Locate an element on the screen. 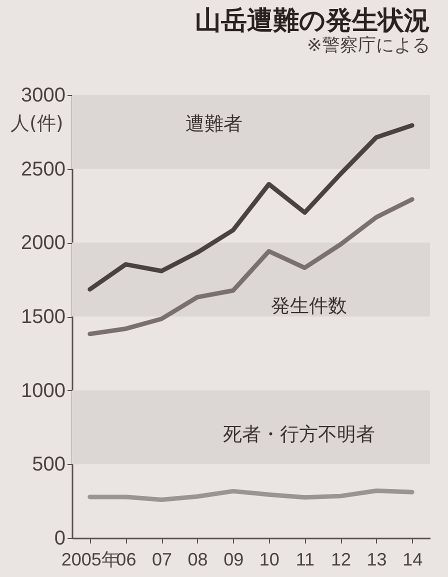 The width and height of the screenshot is (448, 577). x-tick-label: 13 is located at coordinates (376, 560).